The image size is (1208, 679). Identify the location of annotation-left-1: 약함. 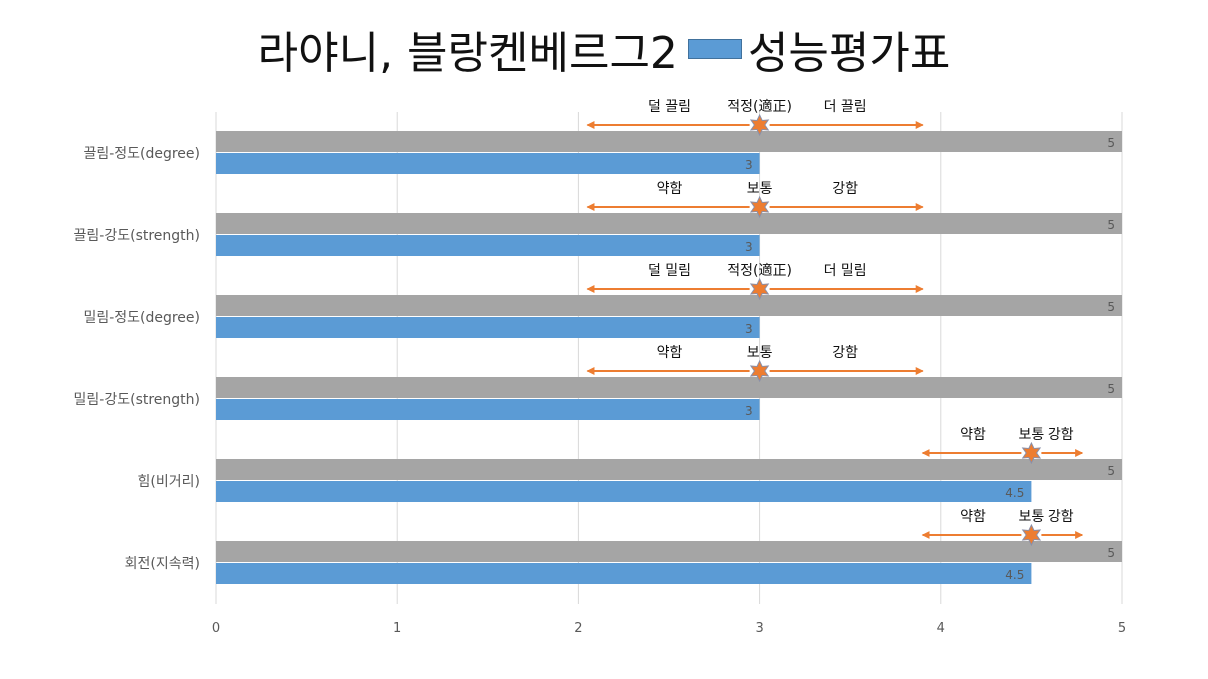
(670, 189).